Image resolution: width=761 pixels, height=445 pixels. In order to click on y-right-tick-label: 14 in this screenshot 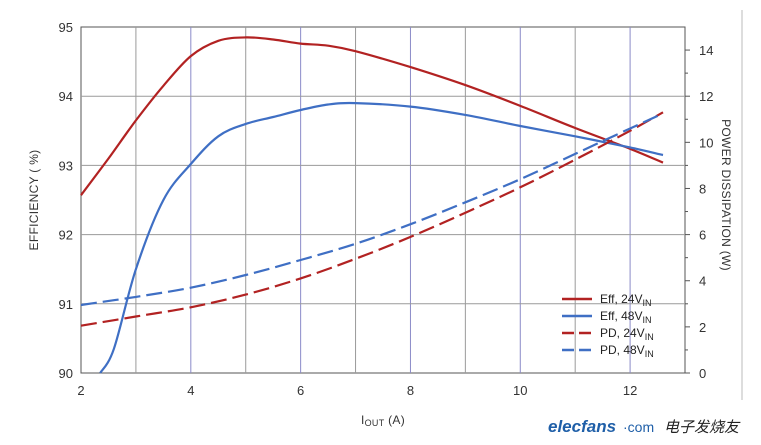, I will do `click(706, 50)`.